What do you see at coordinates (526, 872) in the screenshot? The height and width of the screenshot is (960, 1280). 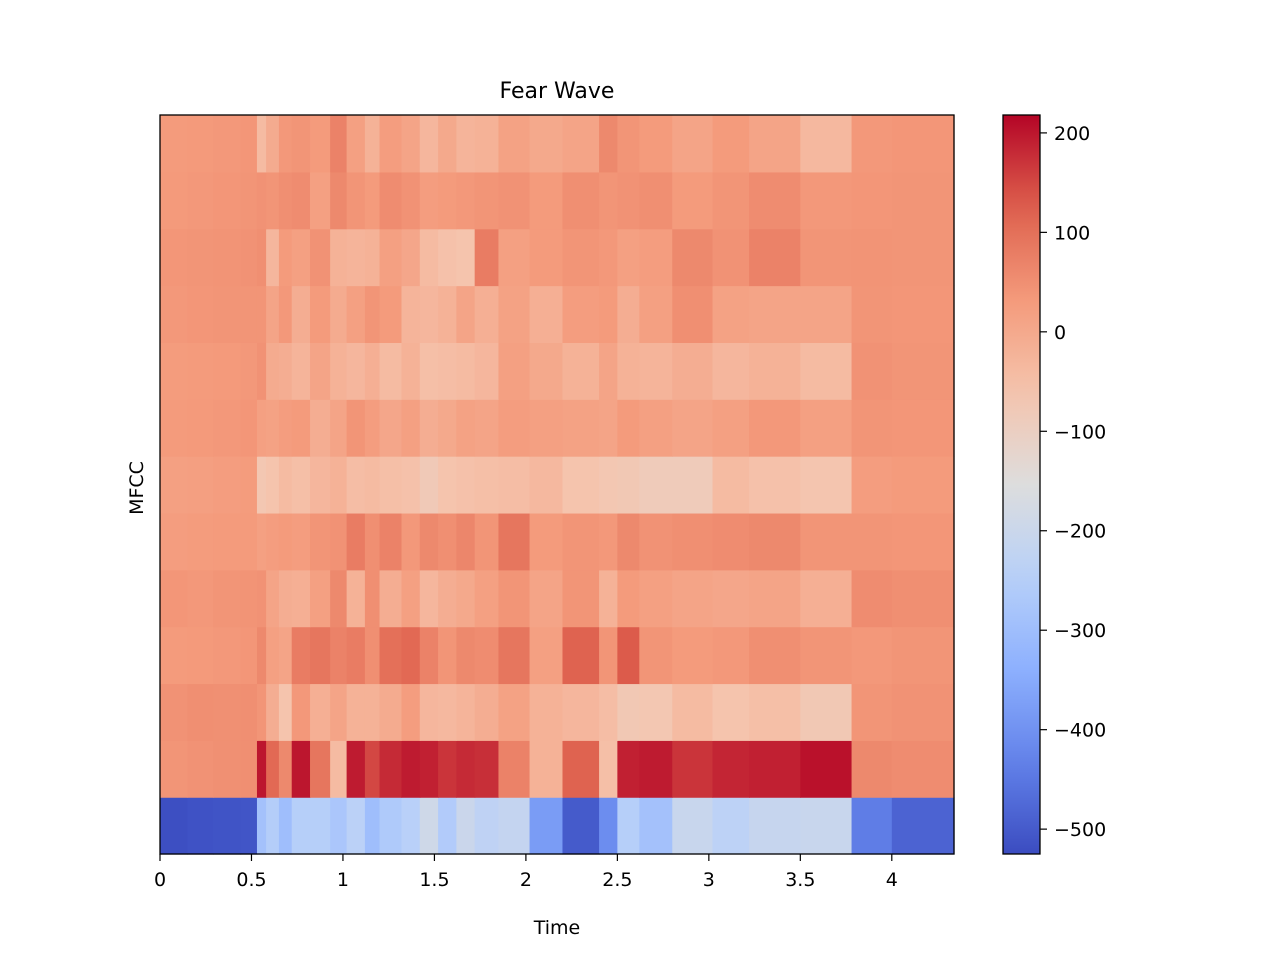 I see `x-axis-ticks: 0 0.5 1 1.5 2 2.5 3 3.5 4` at bounding box center [526, 872].